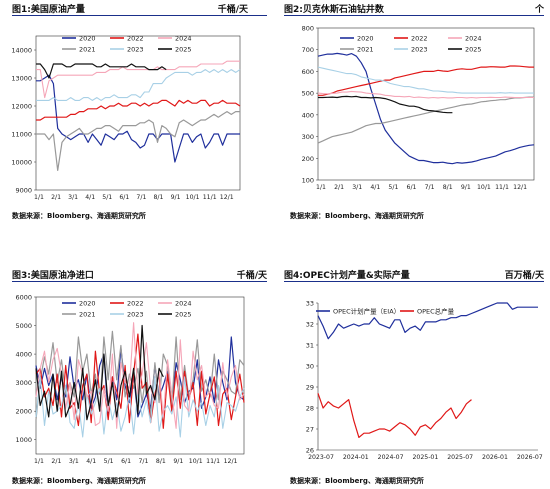 This screenshot has height=489, width=550. Describe the element at coordinates (436, 311) in the screenshot. I see `legend-label: OPEC总产量` at that location.